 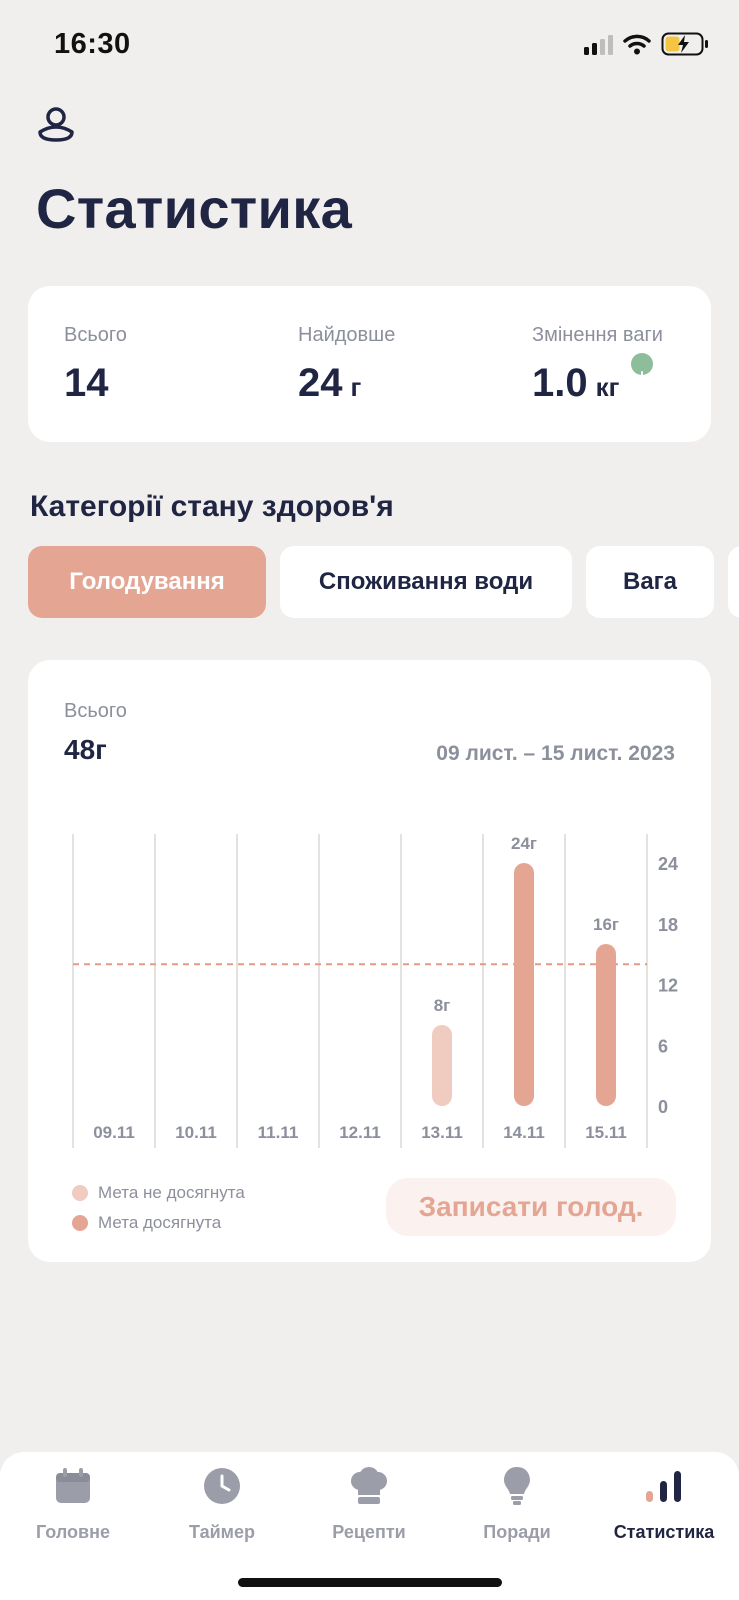 What do you see at coordinates (517, 1486) in the screenshot?
I see `lightbulb-icon` at bounding box center [517, 1486].